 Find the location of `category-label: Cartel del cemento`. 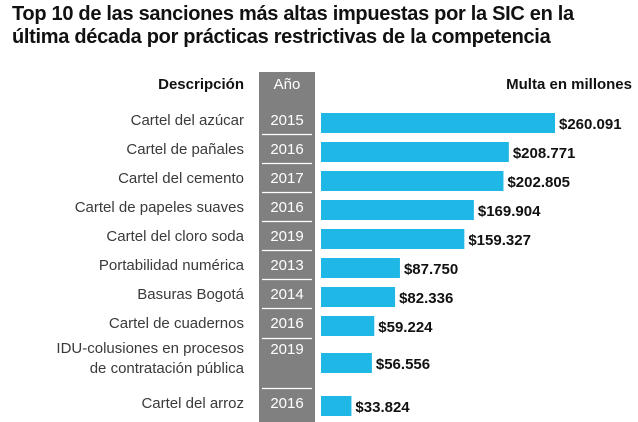

category-label: Cartel del cemento is located at coordinates (181, 178).